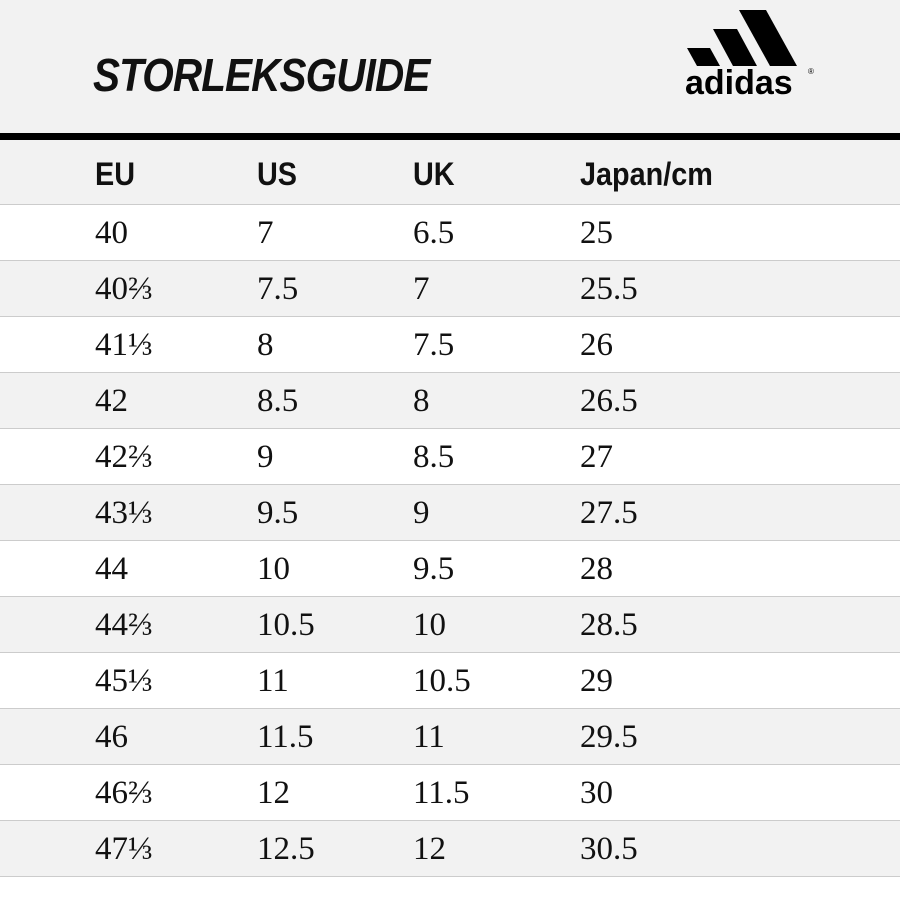 The width and height of the screenshot is (900, 900). I want to click on table-row: 47⅓ 12.5 12 30.5, so click(450, 849).